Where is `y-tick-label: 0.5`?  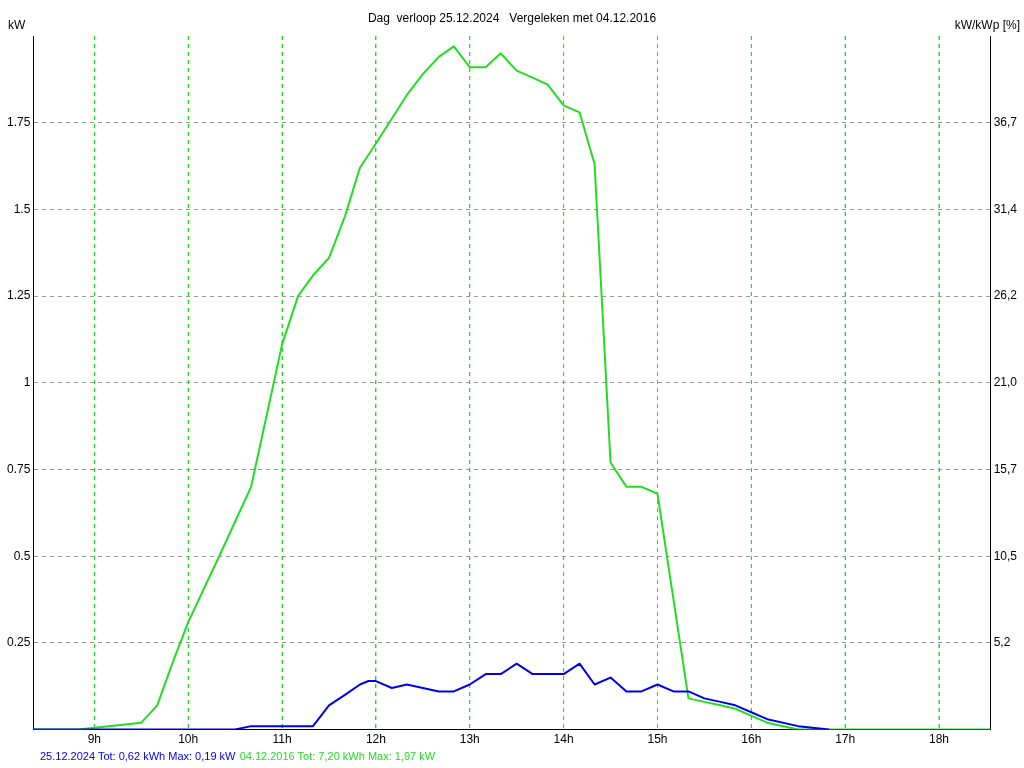 y-tick-label: 0.5 is located at coordinates (22, 555).